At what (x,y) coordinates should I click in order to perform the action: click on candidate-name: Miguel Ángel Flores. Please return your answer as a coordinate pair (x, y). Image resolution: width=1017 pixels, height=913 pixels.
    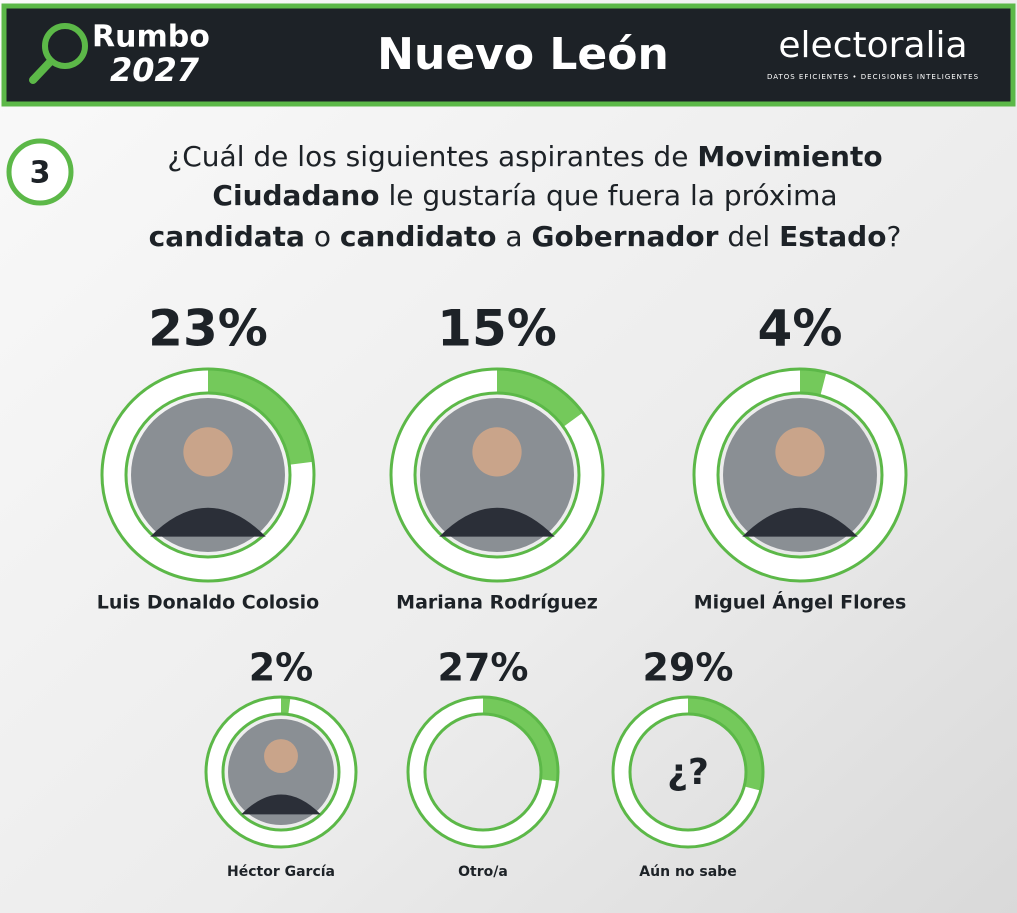
    Looking at the image, I should click on (800, 602).